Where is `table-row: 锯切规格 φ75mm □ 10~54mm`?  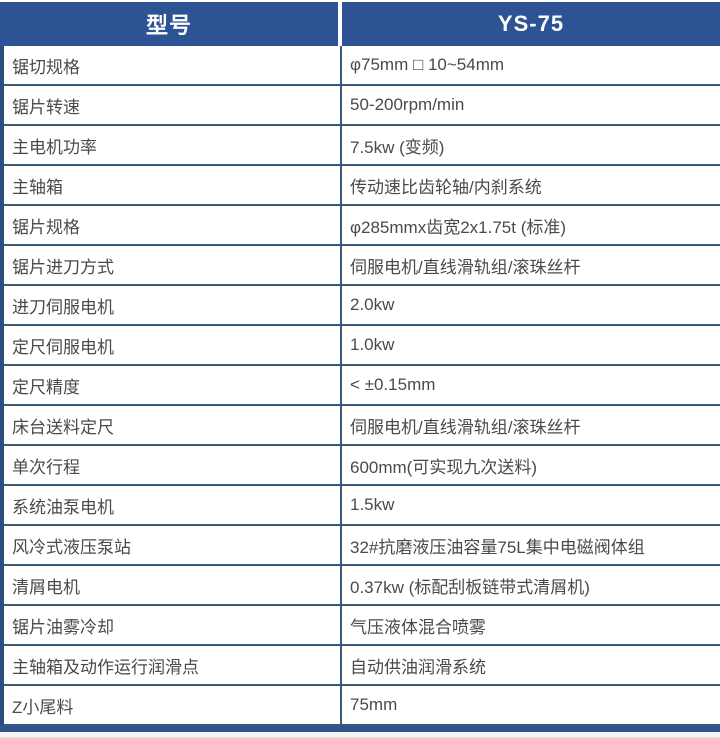
table-row: 锯切规格 φ75mm □ 10~54mm is located at coordinates (362, 66).